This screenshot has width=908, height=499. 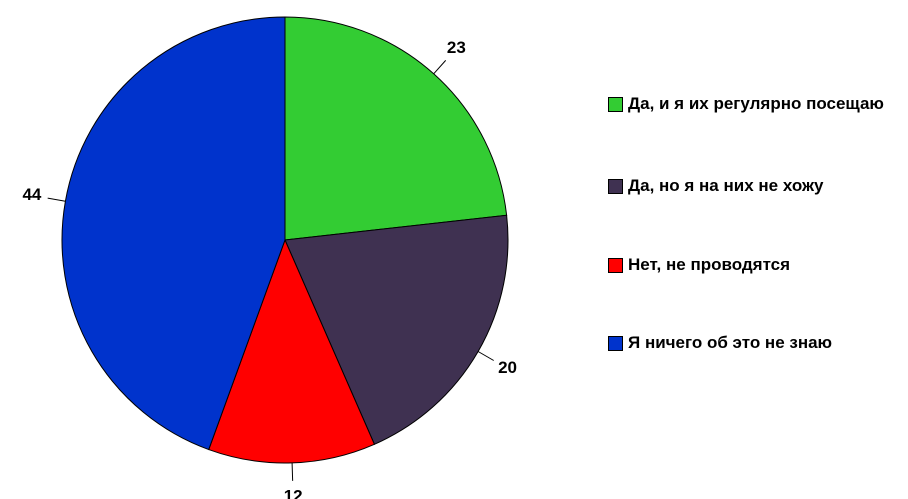 What do you see at coordinates (456, 47) in the screenshot?
I see `data-label: 23` at bounding box center [456, 47].